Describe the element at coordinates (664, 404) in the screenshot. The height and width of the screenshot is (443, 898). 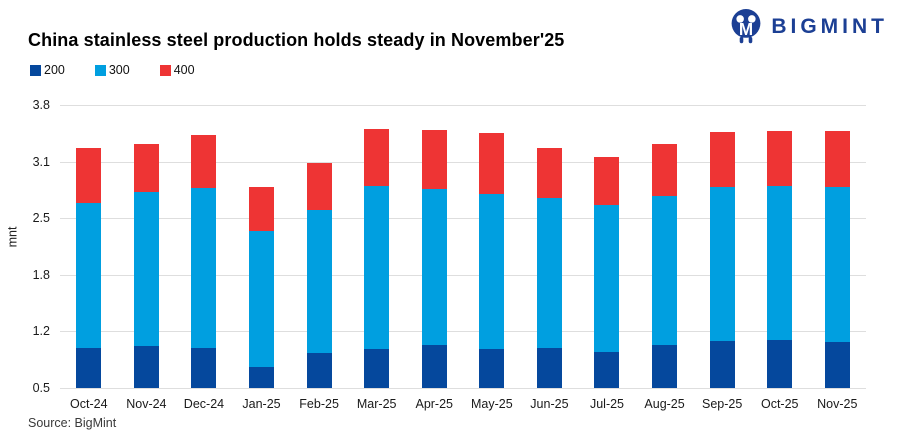
I see `x-tick-label-Aug-25: Aug-25` at that location.